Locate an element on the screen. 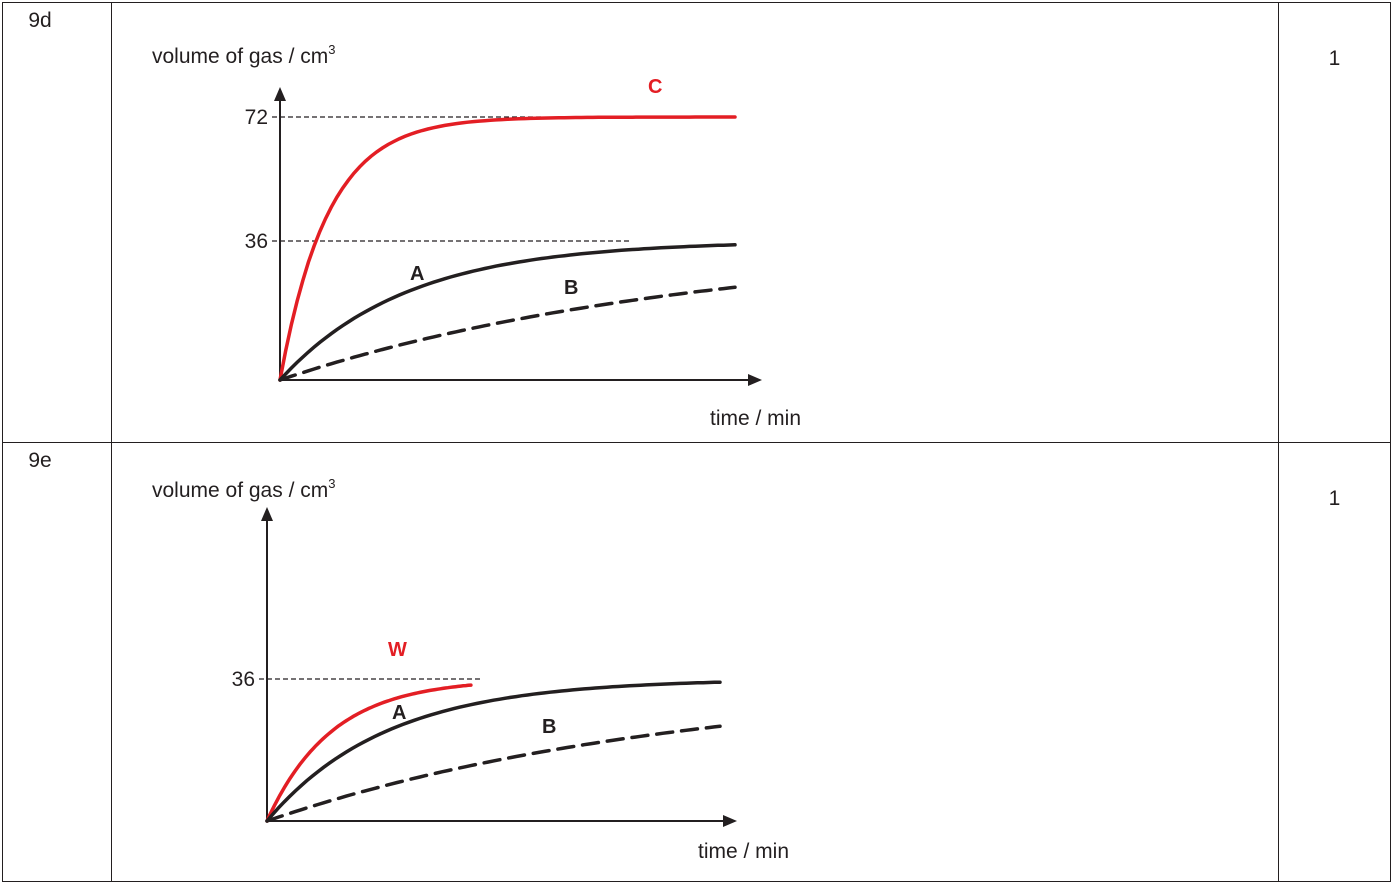  y-tick-label: 72 is located at coordinates (256, 117).